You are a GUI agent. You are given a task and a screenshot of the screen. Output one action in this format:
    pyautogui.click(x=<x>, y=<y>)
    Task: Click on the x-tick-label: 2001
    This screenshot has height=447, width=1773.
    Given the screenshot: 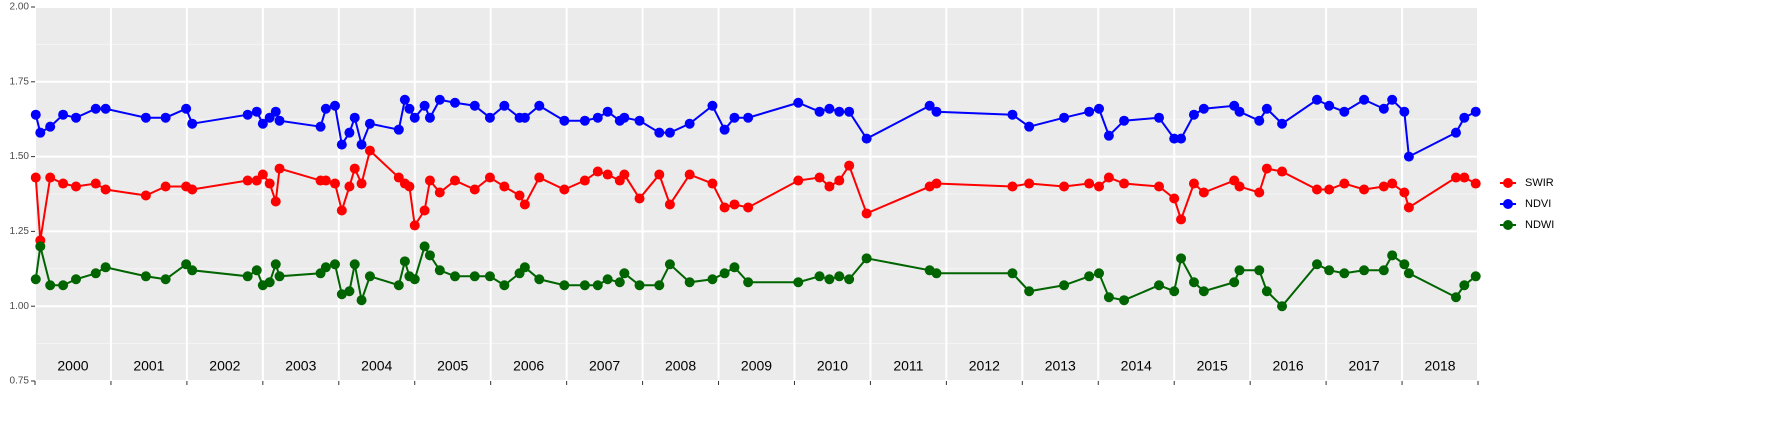 What is the action you would take?
    pyautogui.click(x=148, y=366)
    